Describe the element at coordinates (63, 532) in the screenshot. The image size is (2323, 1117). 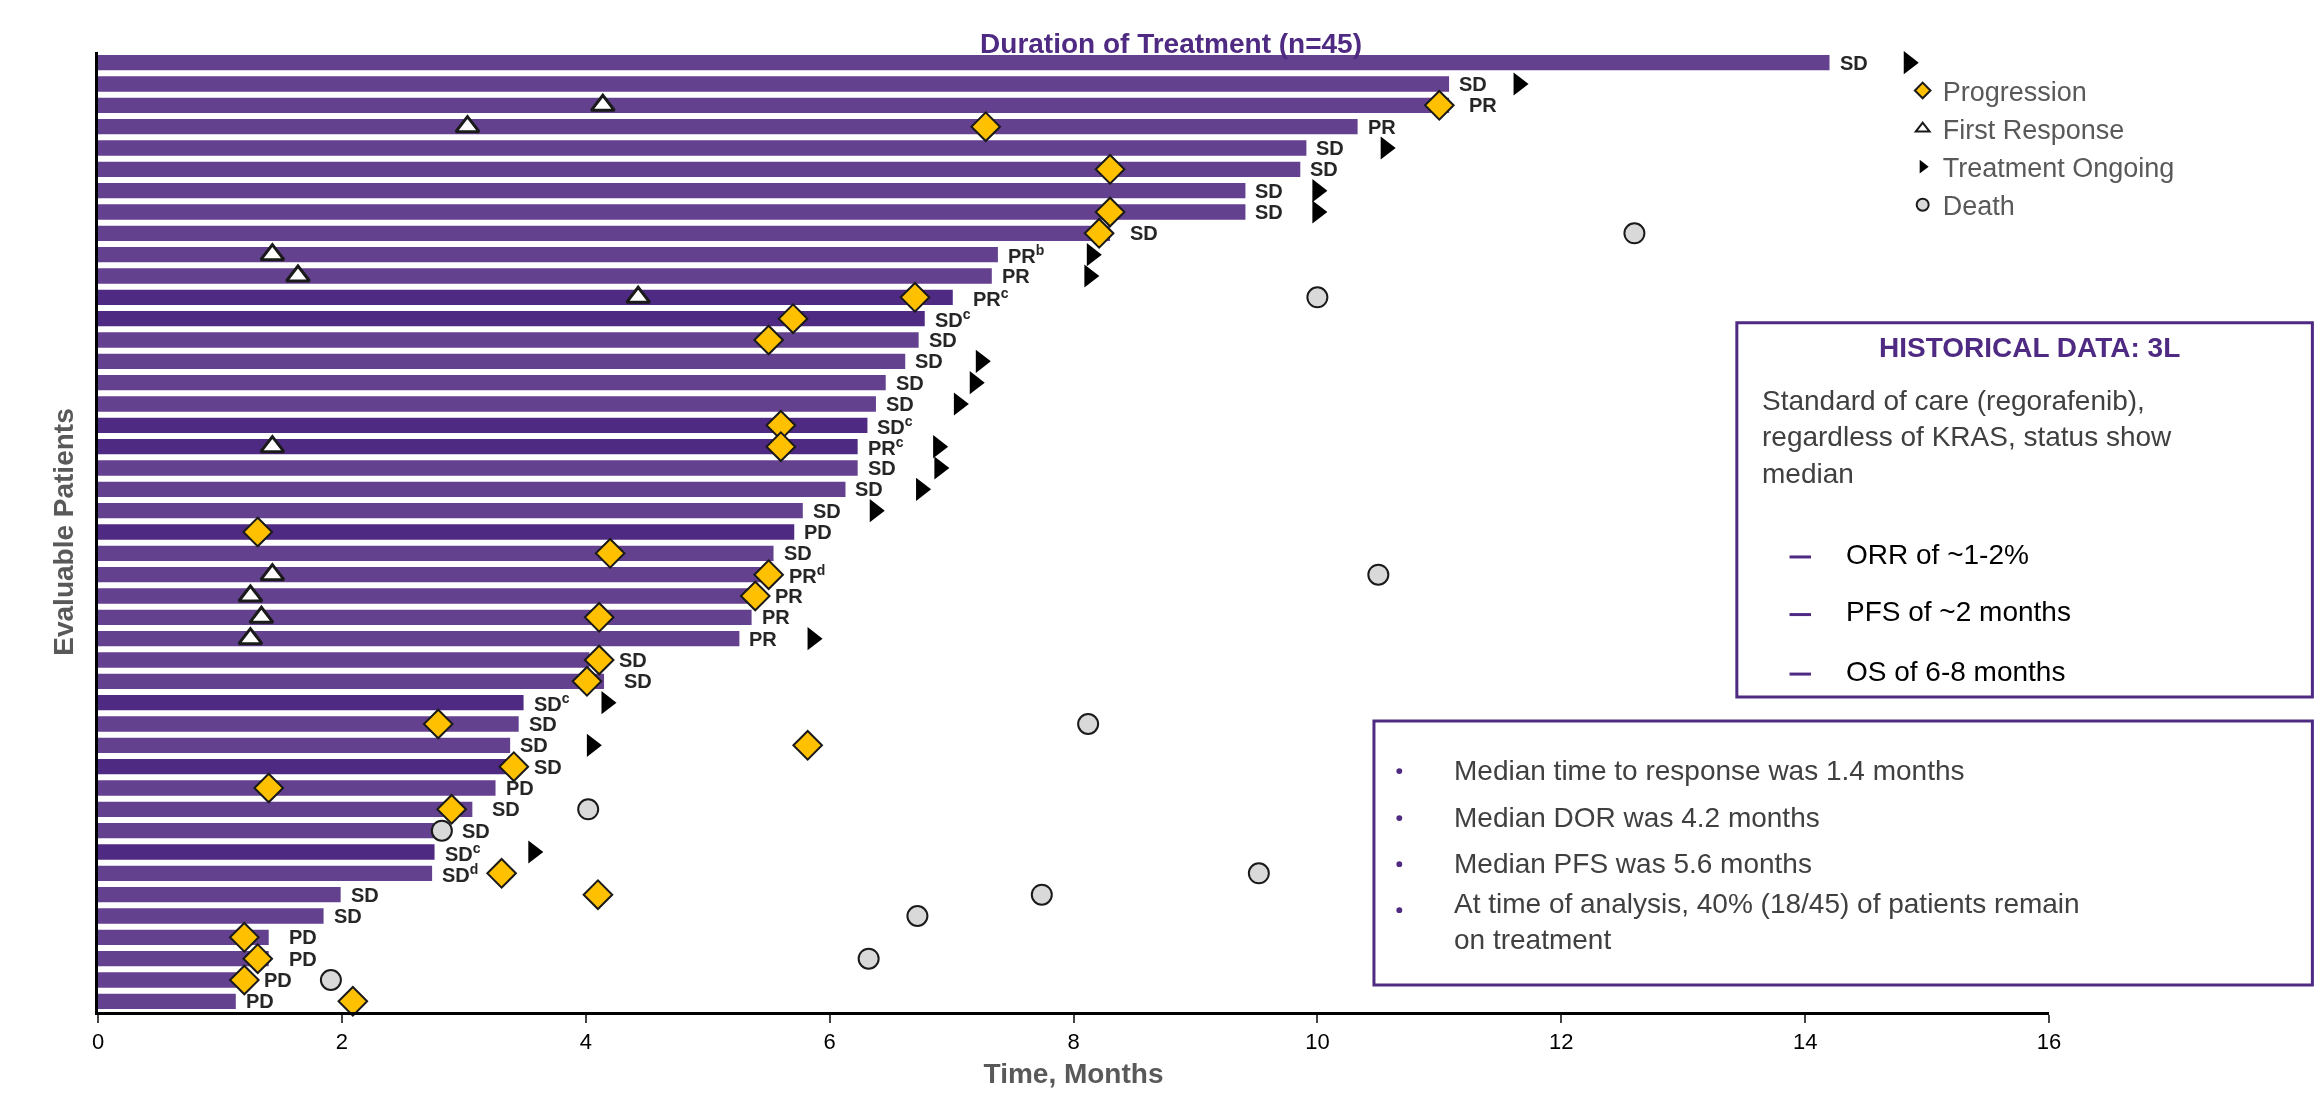
I see `y-axis-title: Evaluable Patients` at that location.